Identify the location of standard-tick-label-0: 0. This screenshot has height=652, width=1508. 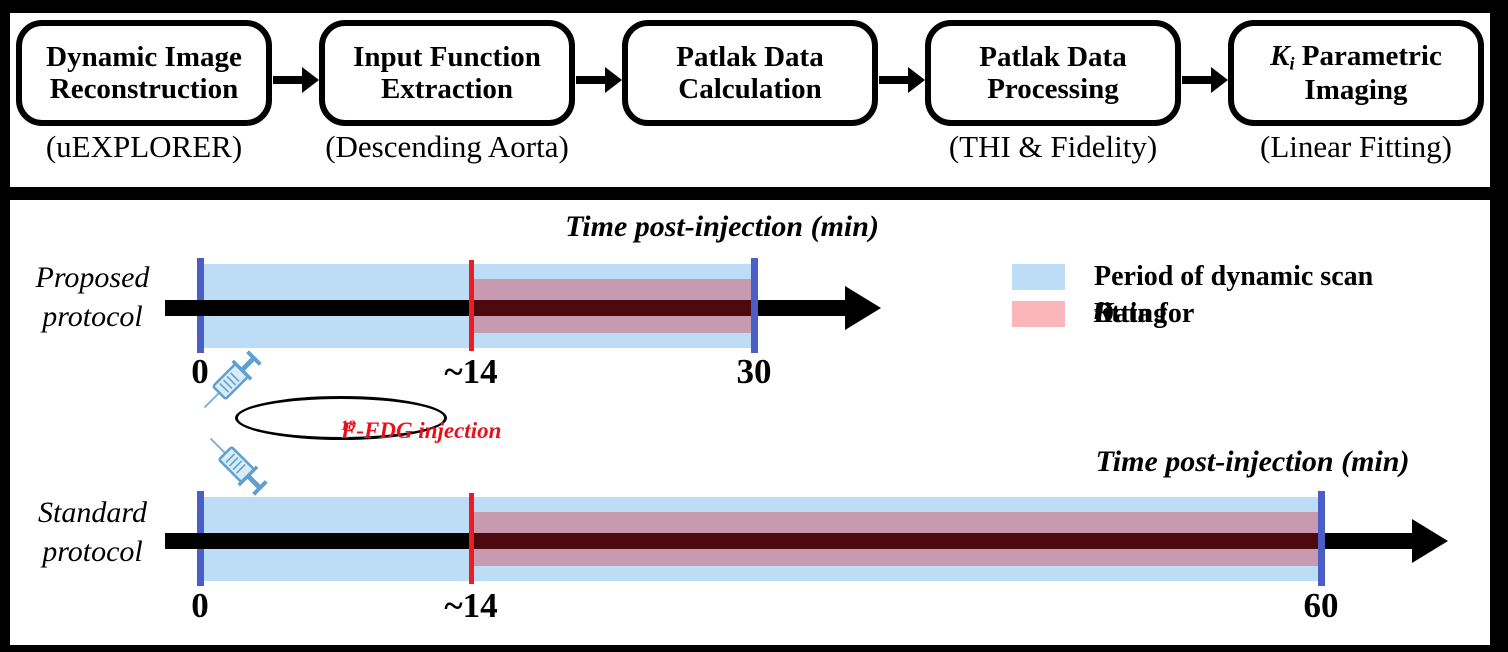
(200, 605).